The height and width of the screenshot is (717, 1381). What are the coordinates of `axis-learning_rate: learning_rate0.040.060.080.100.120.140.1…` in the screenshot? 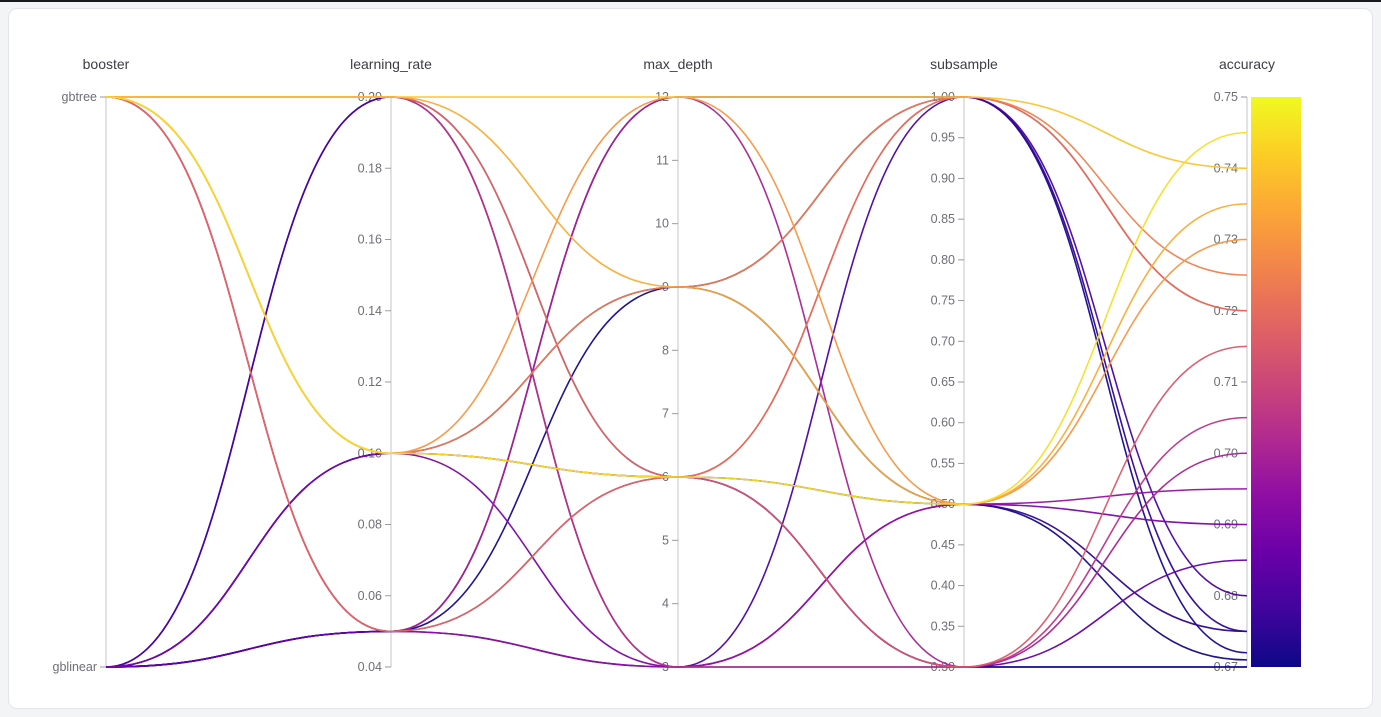 It's located at (391, 365).